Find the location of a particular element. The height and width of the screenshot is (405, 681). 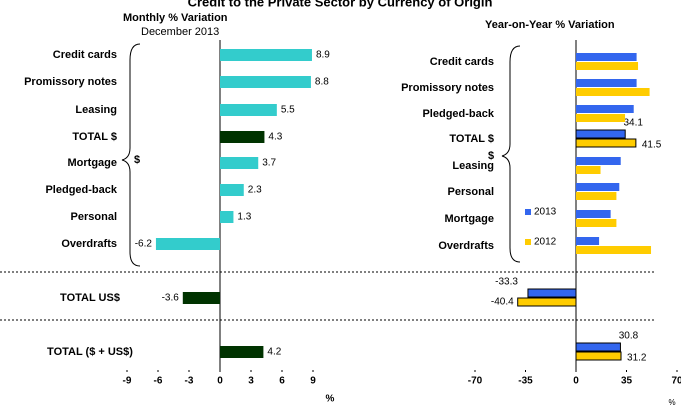

category-label: TOTAL ($ + US$) is located at coordinates (90, 352).